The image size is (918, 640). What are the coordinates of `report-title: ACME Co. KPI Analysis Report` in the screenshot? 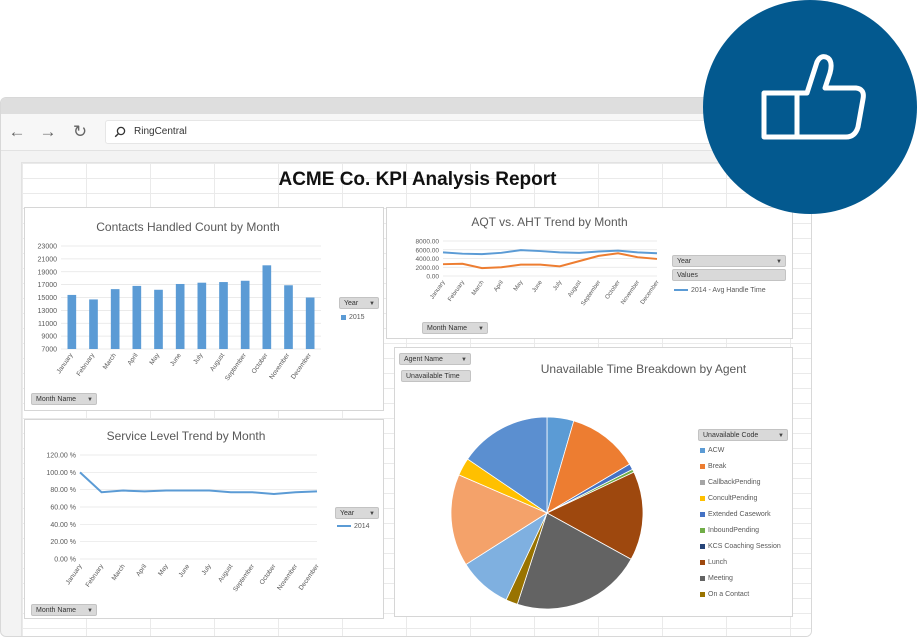 It's located at (417, 179).